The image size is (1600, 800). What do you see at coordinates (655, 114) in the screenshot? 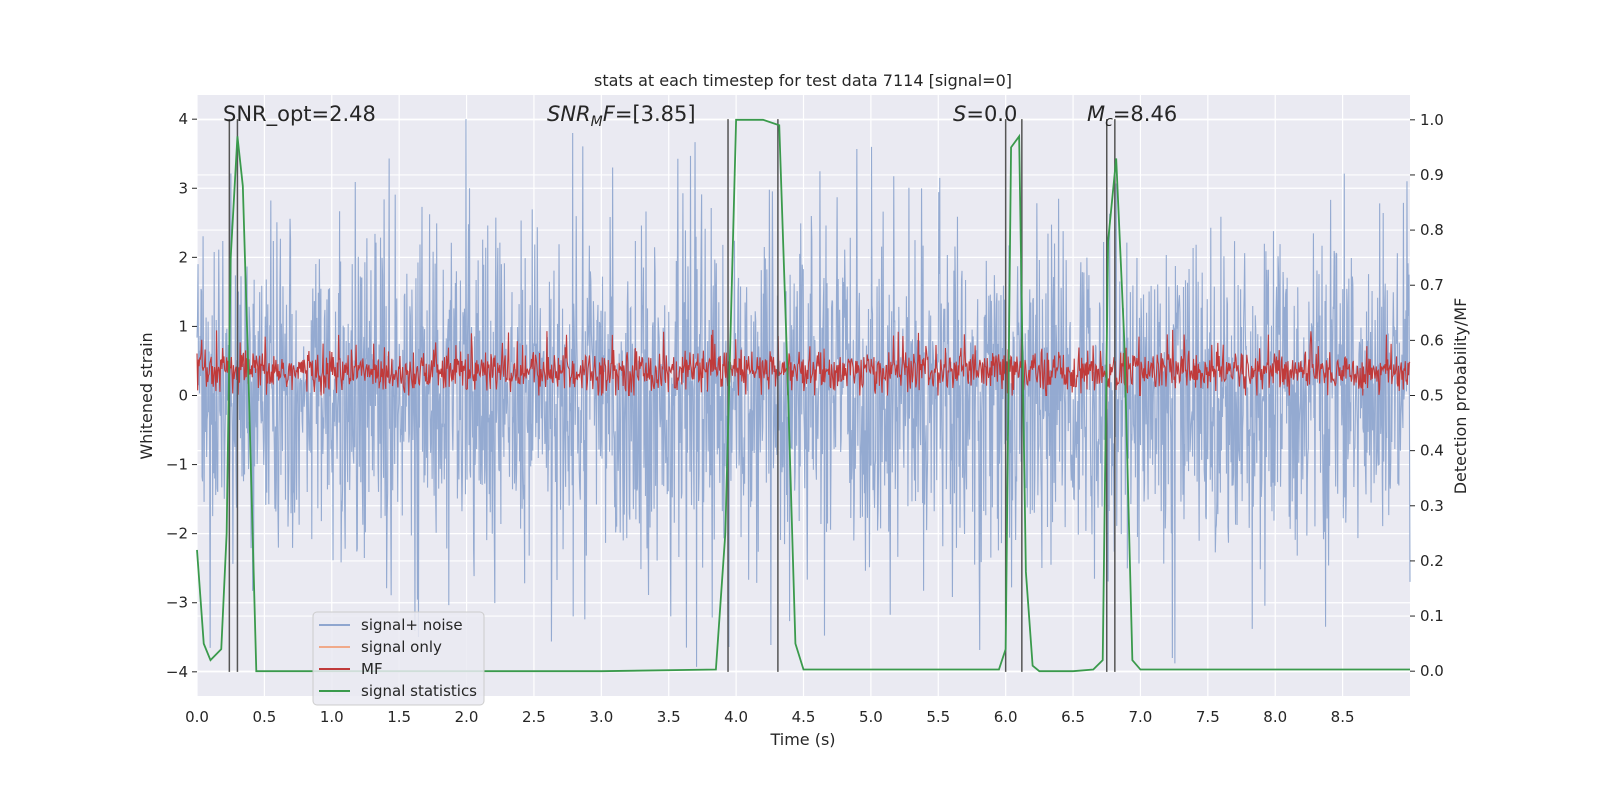
I see `annotation-snr-mf-tail: =[3.85]` at bounding box center [655, 114].